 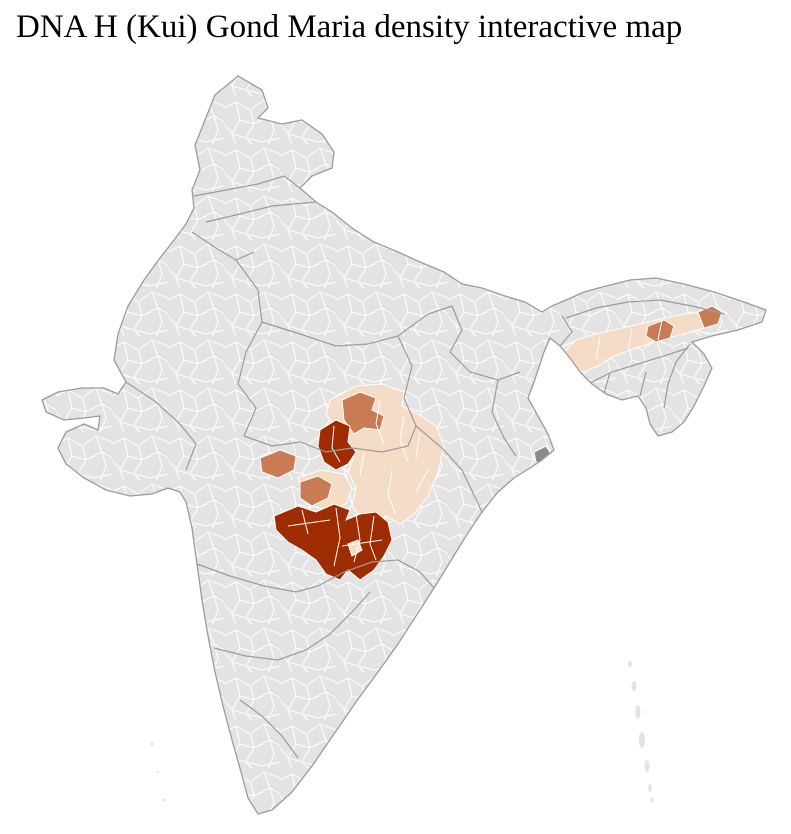 What do you see at coordinates (475, 443) in the screenshot?
I see `district-divisions-overlay` at bounding box center [475, 443].